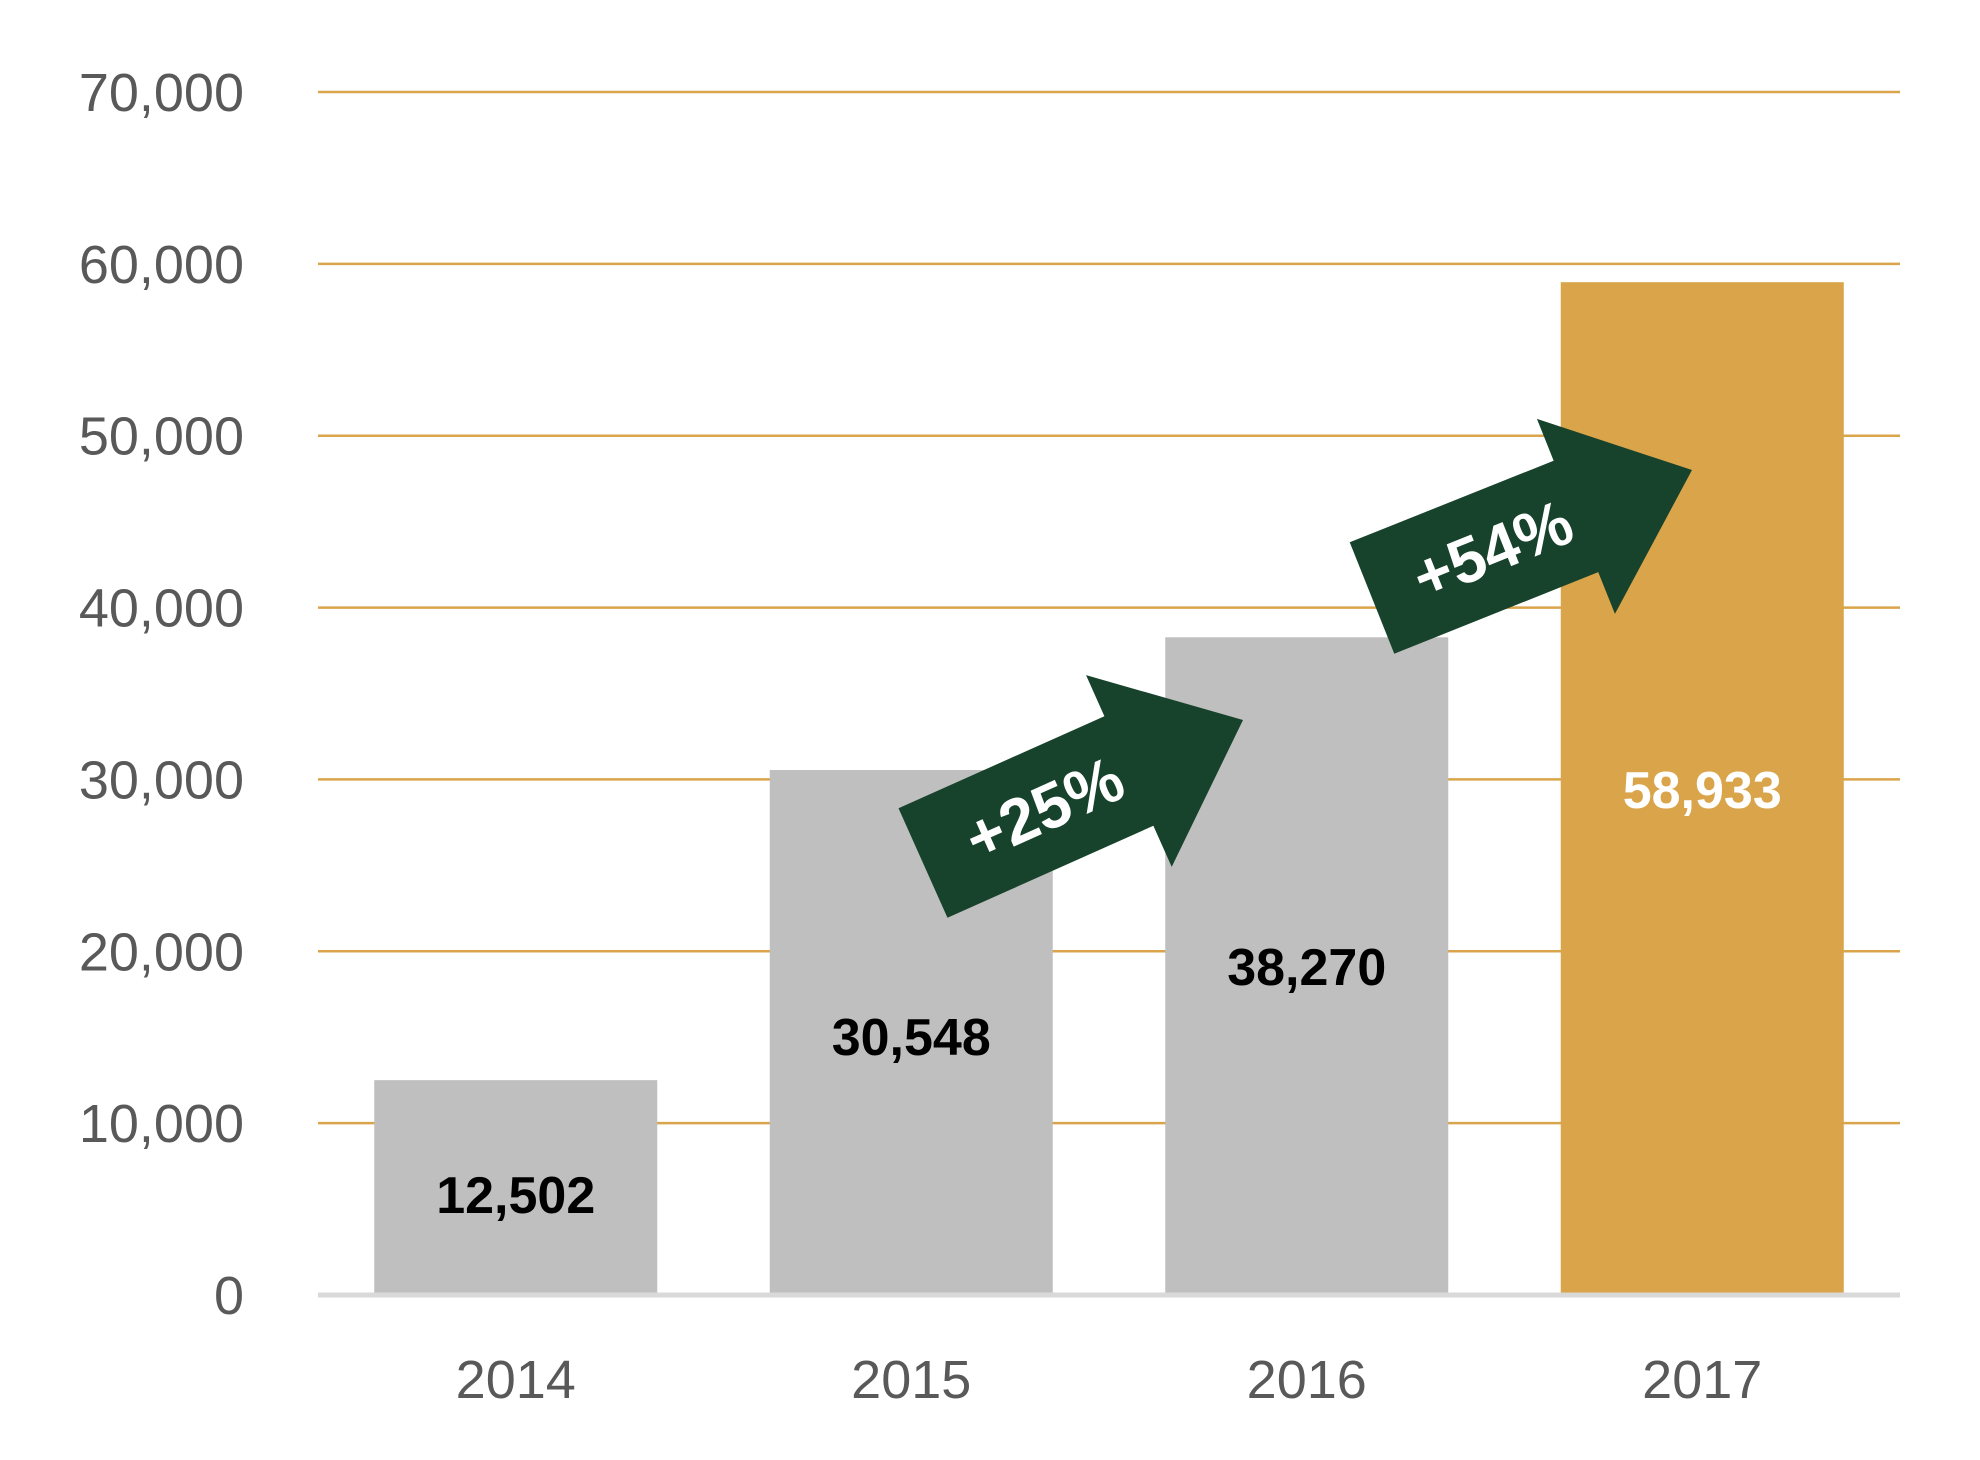  Describe the element at coordinates (911, 1038) in the screenshot. I see `data-label-2015: 30,548` at that location.